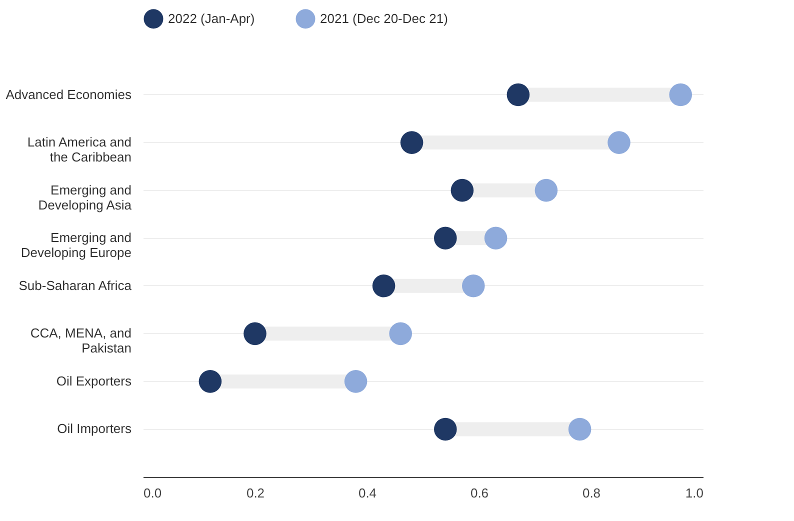 Image resolution: width=794 pixels, height=521 pixels. What do you see at coordinates (367, 493) in the screenshot?
I see `x-tick-label: 0.4` at bounding box center [367, 493].